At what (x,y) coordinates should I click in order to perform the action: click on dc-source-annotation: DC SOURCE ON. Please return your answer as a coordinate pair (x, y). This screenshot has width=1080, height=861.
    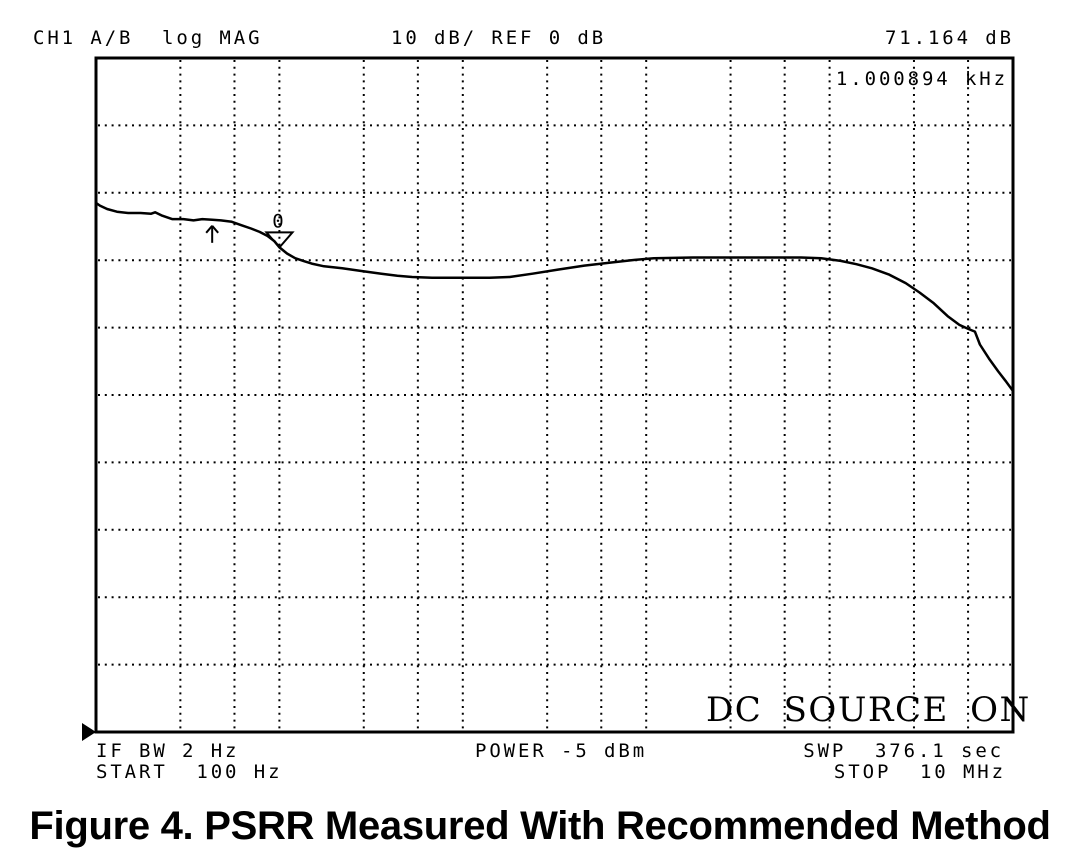
    Looking at the image, I should click on (868, 710).